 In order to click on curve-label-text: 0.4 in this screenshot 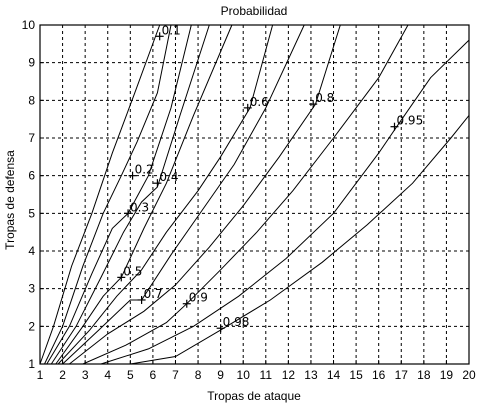, I will do `click(168, 177)`.